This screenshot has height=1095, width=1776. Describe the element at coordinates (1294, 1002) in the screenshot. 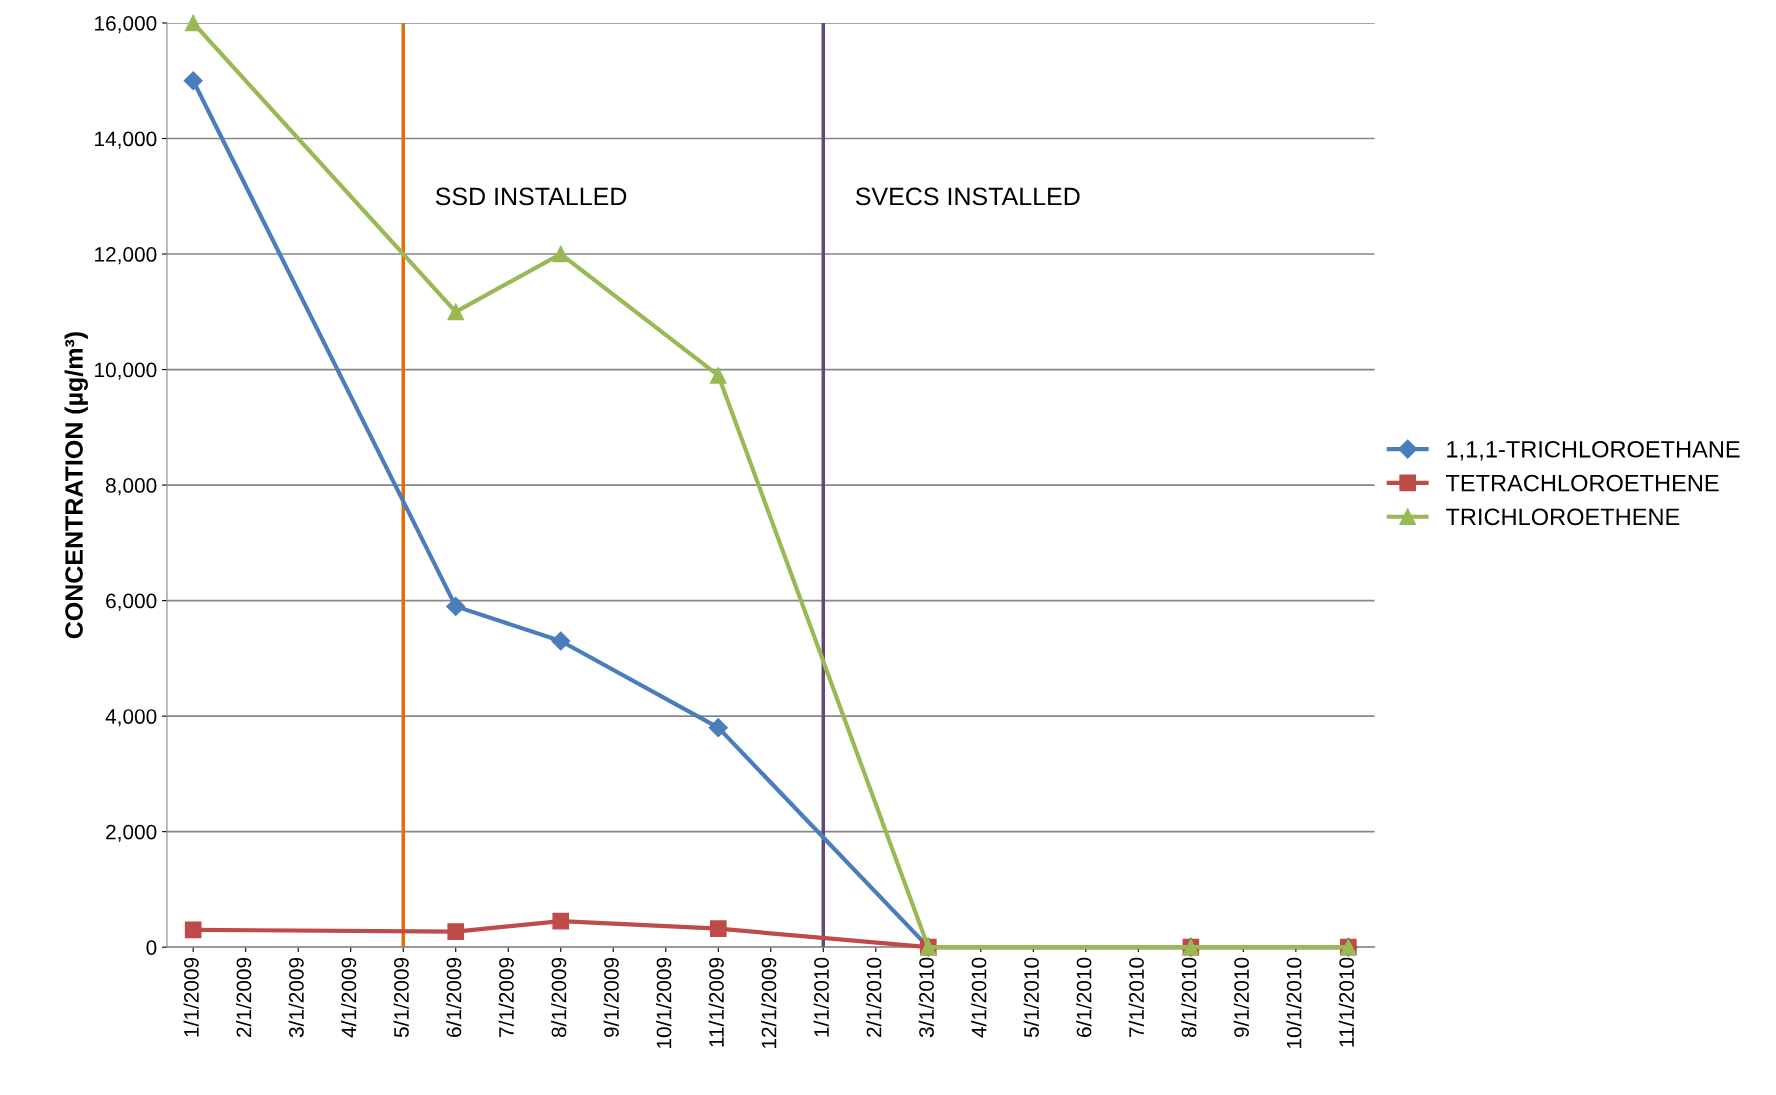

I see `x-tick-label: 10/1/2010` at that location.